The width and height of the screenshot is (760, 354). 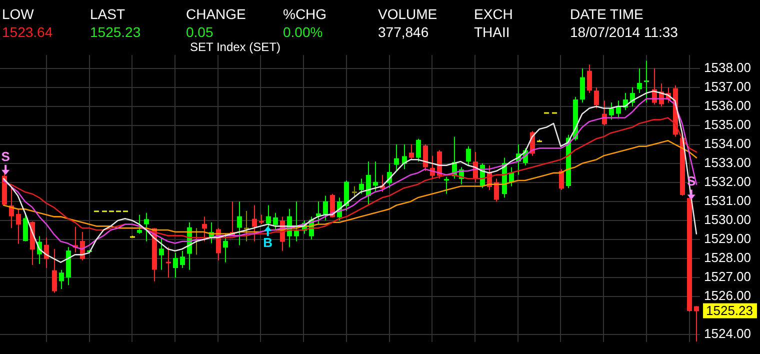 I want to click on text: VOLUME, so click(x=408, y=14).